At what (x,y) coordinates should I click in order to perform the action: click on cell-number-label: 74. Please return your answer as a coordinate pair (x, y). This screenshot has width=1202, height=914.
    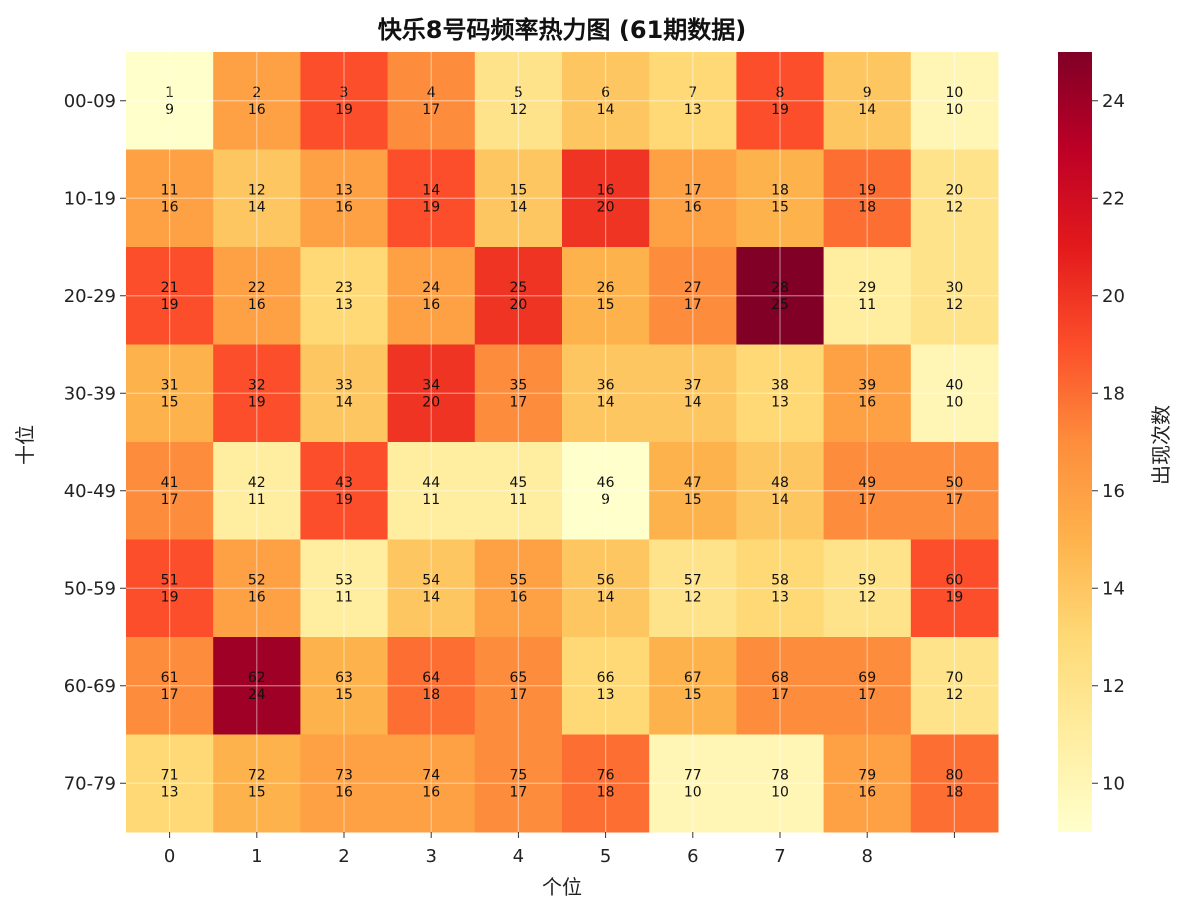
    Looking at the image, I should click on (431, 775).